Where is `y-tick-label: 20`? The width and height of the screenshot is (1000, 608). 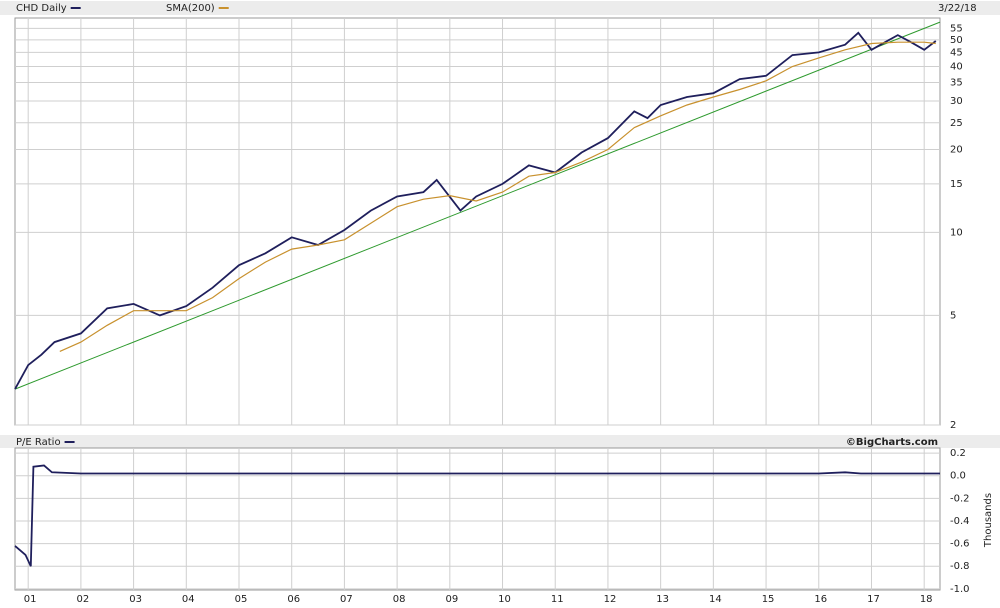 y-tick-label: 20 is located at coordinates (956, 149).